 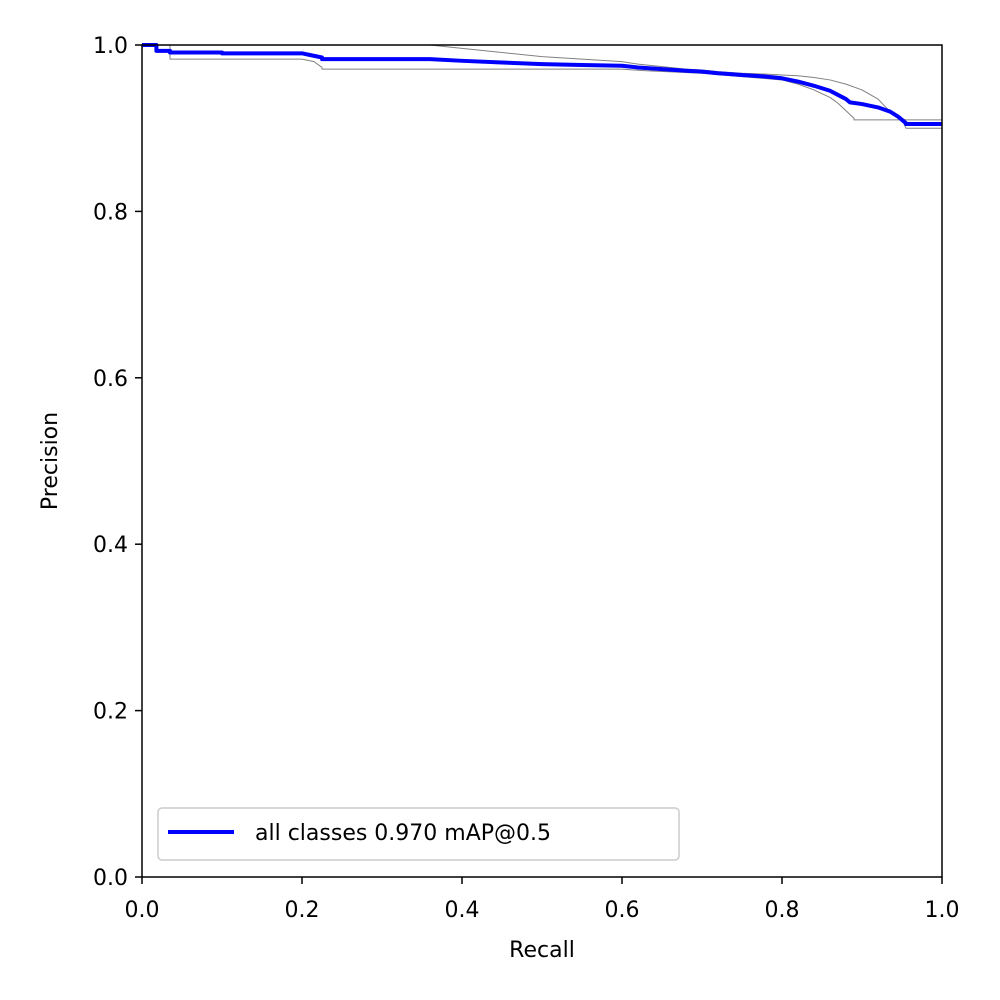 I want to click on y-tick-label: 0.2, so click(x=110, y=712).